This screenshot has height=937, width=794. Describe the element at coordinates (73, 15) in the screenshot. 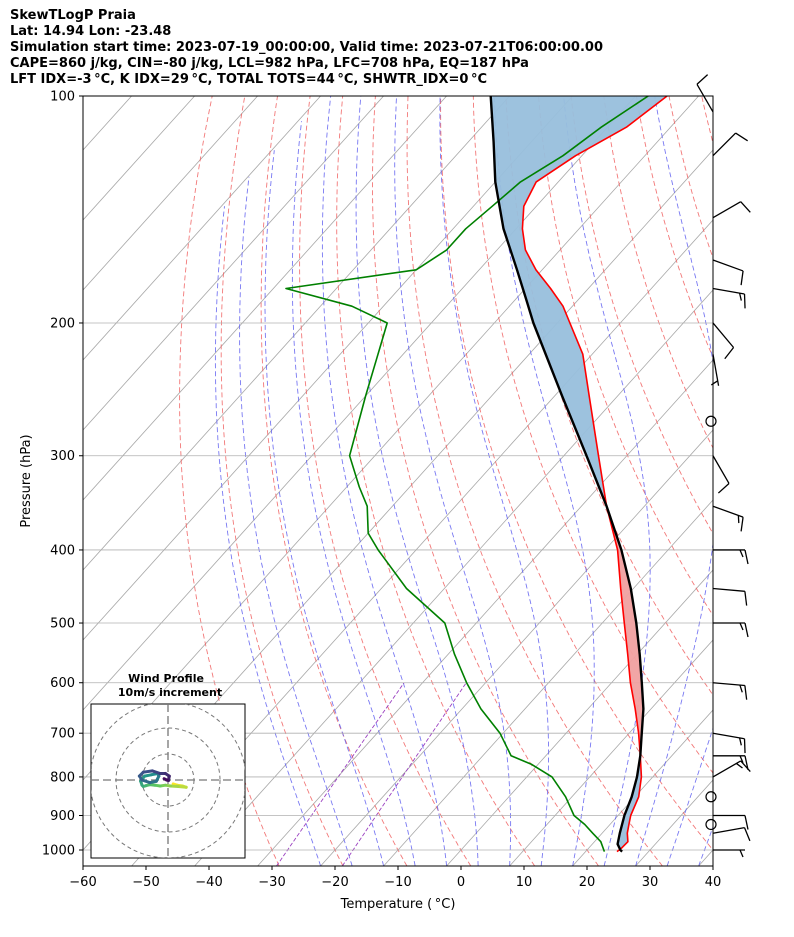

I see `title-station: SkewTLogP Praia` at that location.